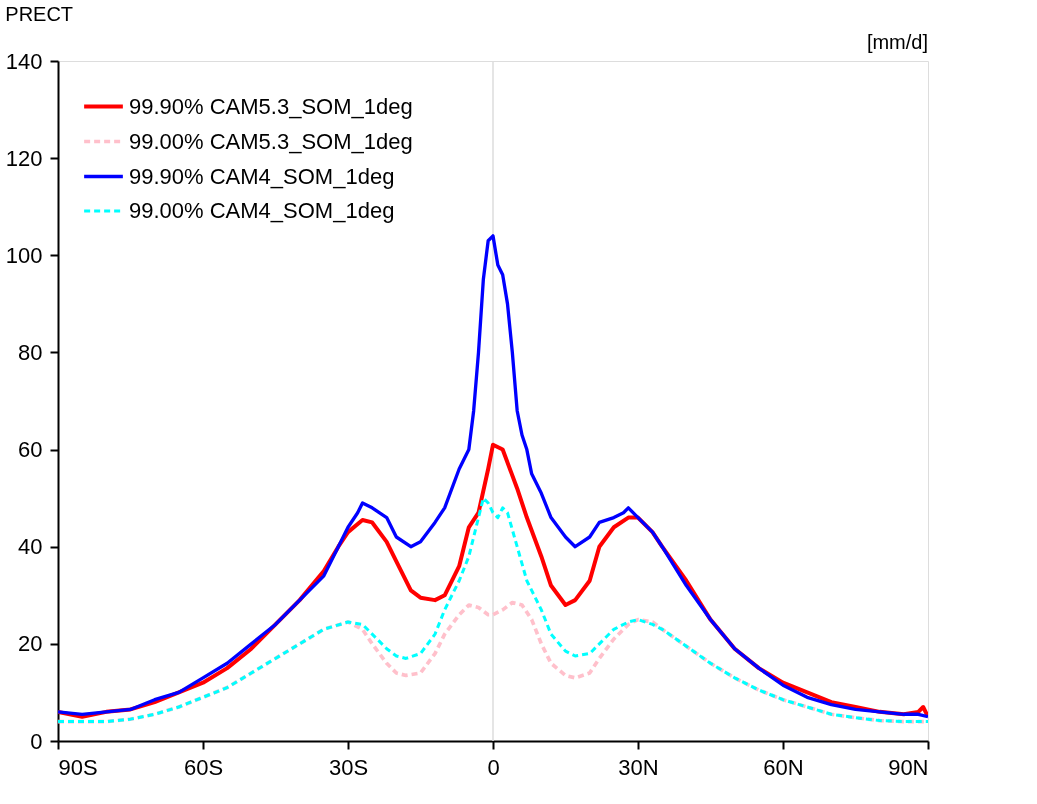 The width and height of the screenshot is (1037, 804). I want to click on y-tick-label: 60, so click(30, 450).